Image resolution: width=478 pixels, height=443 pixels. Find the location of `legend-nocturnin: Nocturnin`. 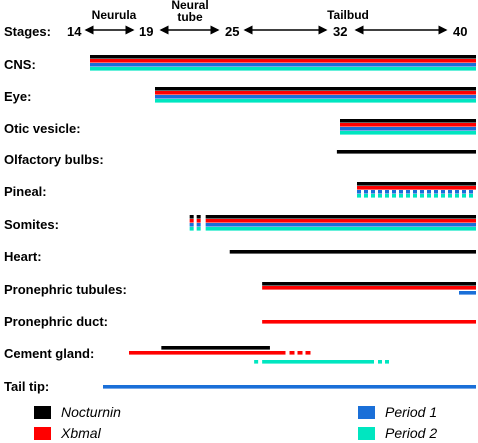

legend-nocturnin: Nocturnin is located at coordinates (77, 412).